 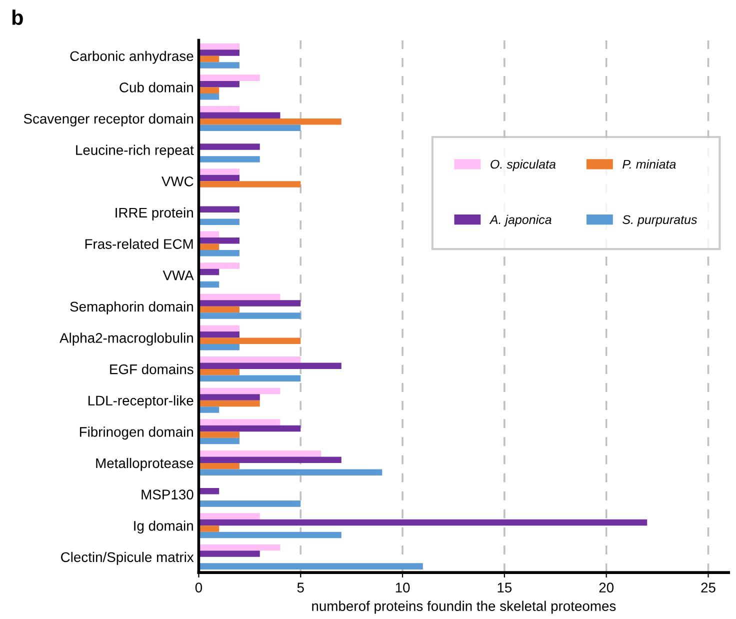 What do you see at coordinates (505, 587) in the screenshot?
I see `x-tick-label: 15` at bounding box center [505, 587].